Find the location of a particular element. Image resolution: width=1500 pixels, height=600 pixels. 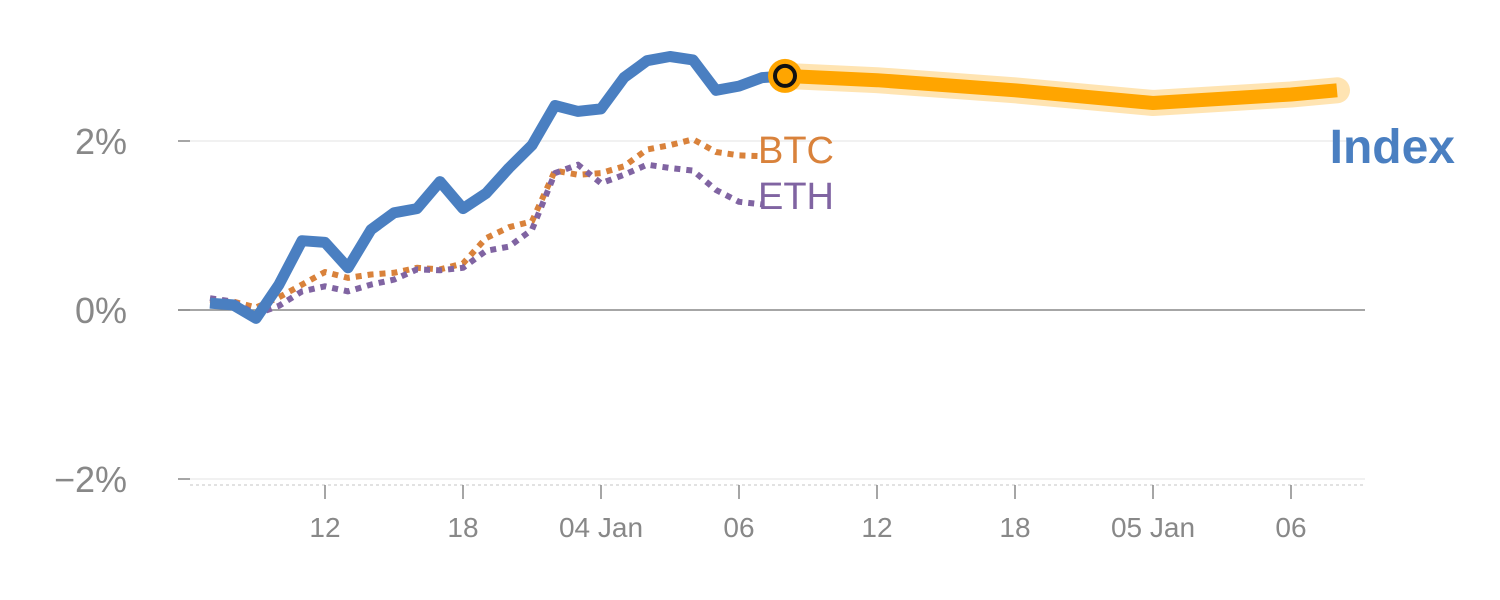

y-tick-label: 0% is located at coordinates (101, 310).